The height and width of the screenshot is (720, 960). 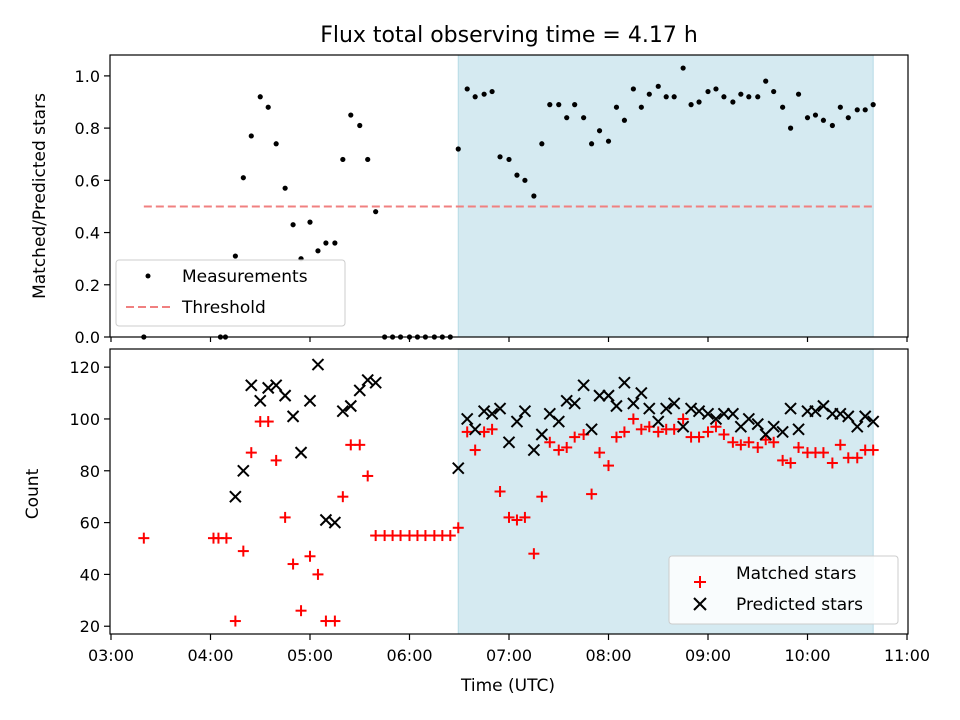 I want to click on bottom-x-tick-label: 09:00, so click(x=708, y=655).